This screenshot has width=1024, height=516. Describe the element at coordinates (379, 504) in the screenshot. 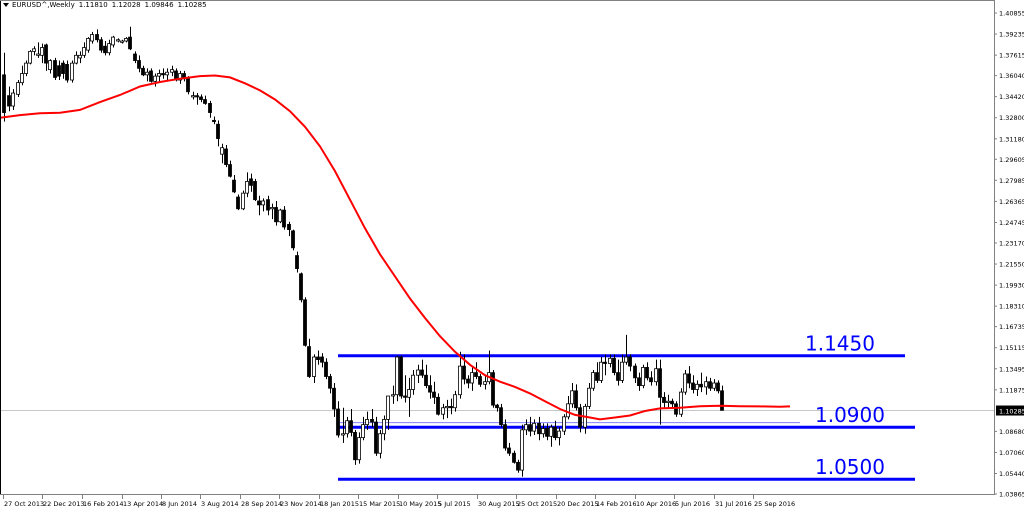

I see `x-tick-label: 15 Mar 2015` at that location.